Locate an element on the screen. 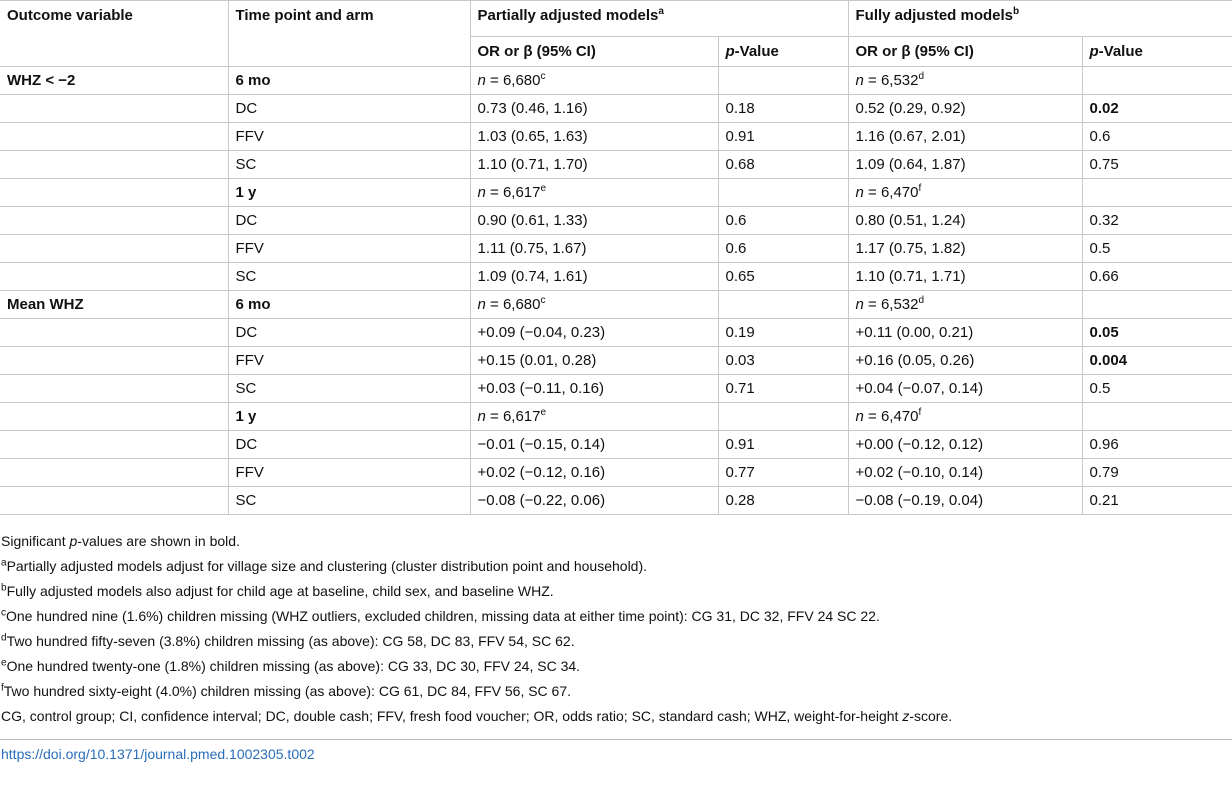  table-cell: n = 6,617e is located at coordinates (594, 416).